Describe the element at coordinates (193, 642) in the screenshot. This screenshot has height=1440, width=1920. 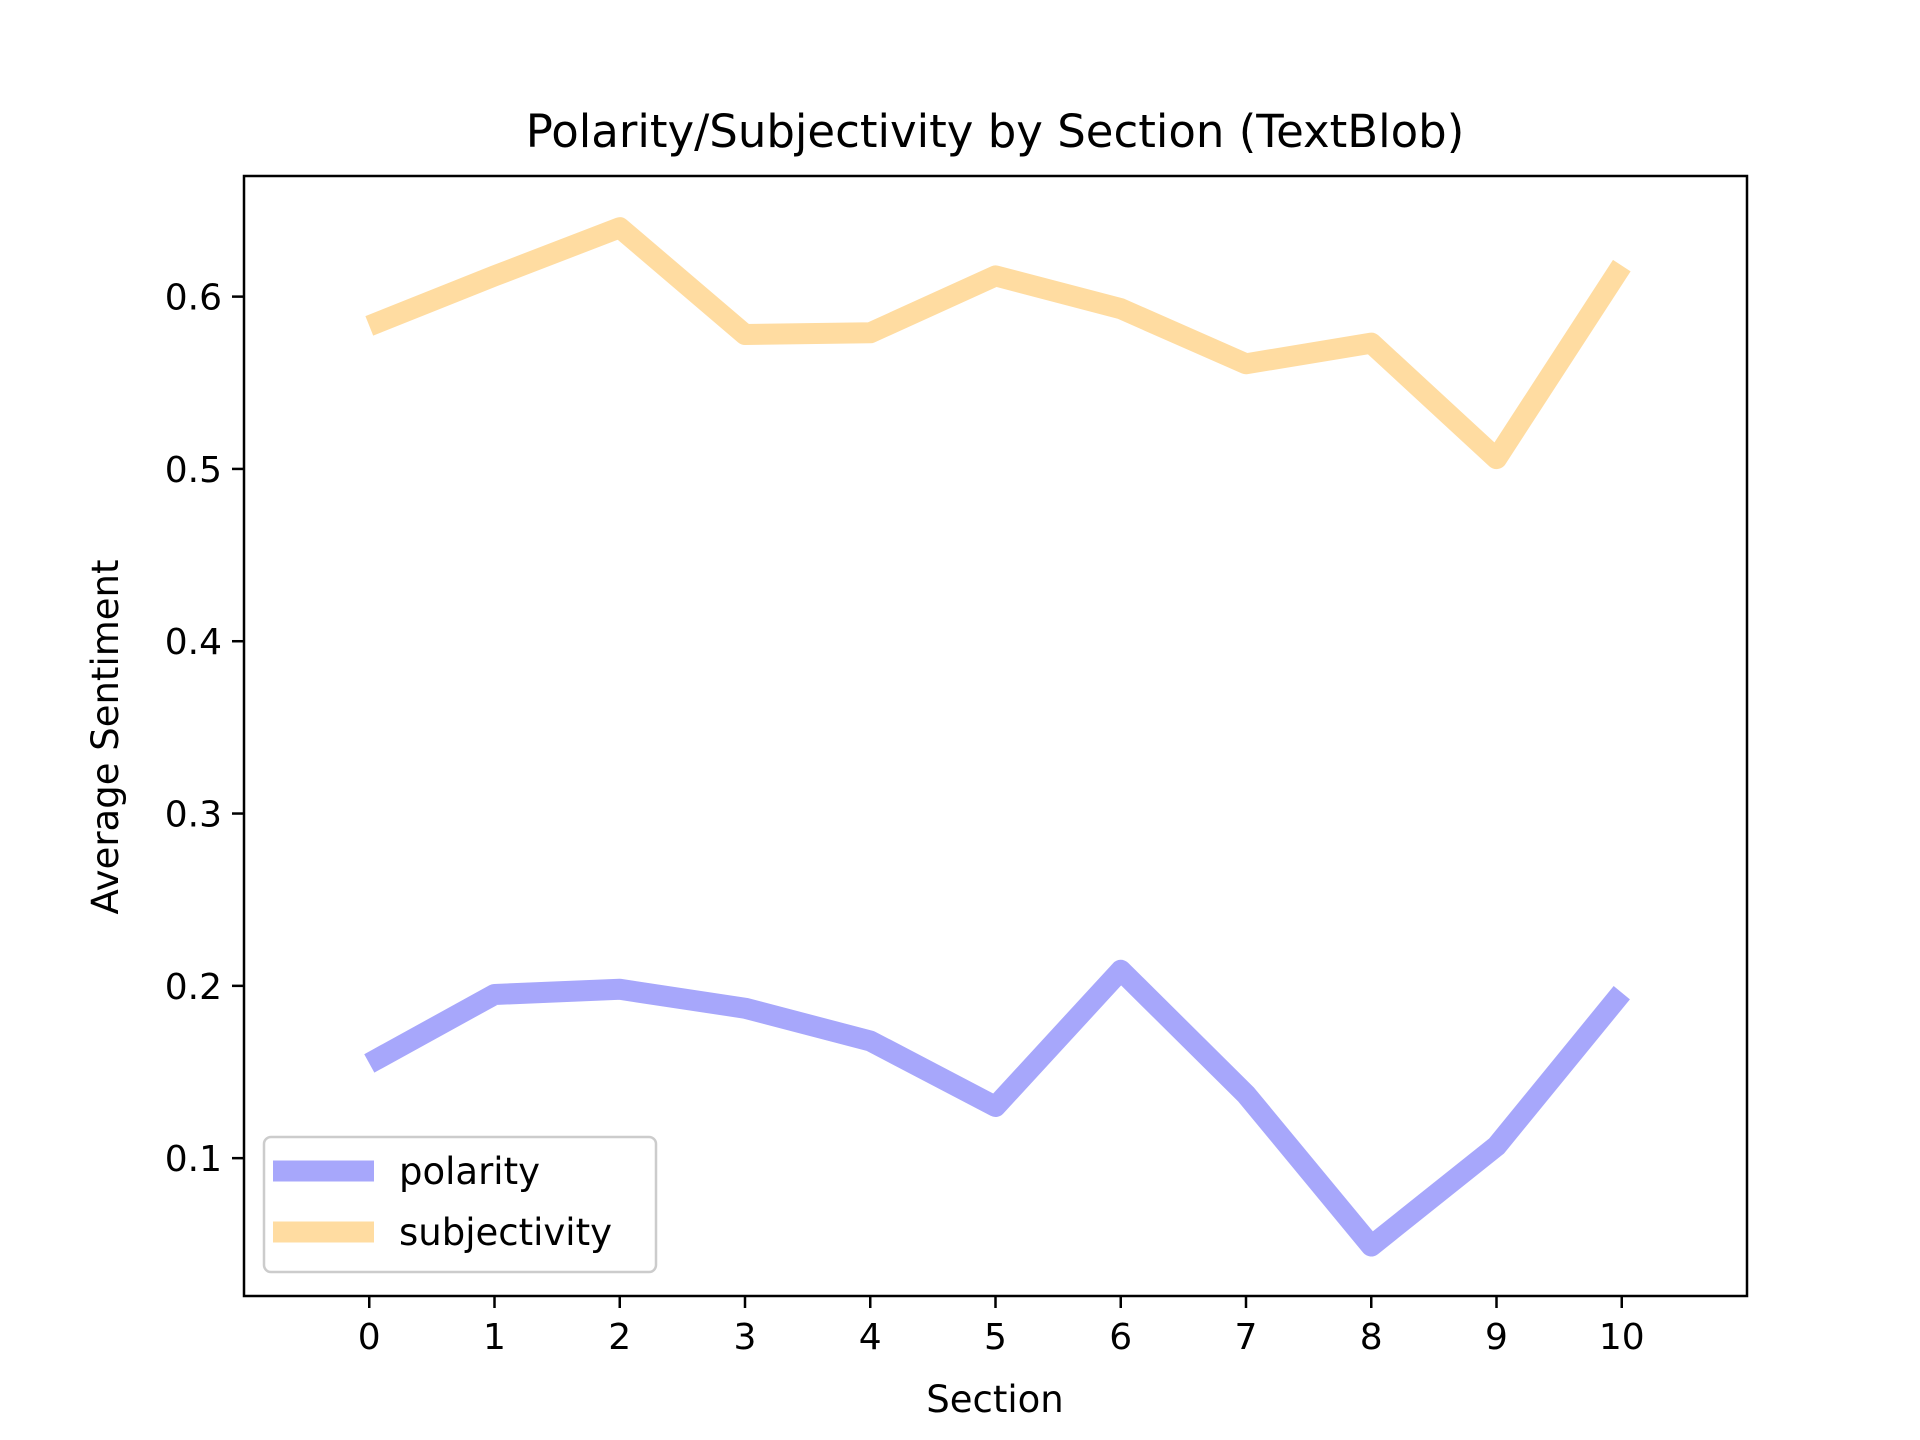
I see `y-tick-label: 0.4` at that location.